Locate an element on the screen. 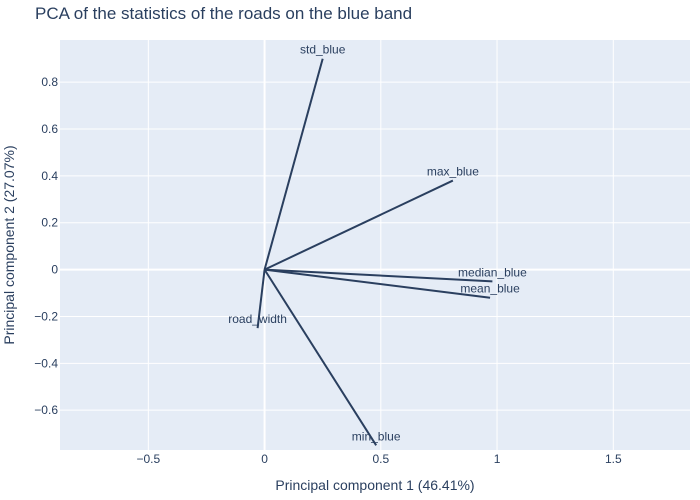 The image size is (700, 500). loading-vector-label: max_blue is located at coordinates (453, 172).